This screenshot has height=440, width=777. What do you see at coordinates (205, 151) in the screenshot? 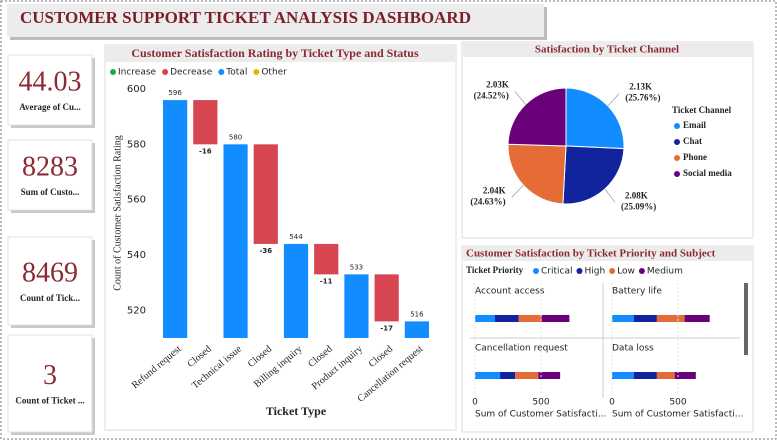
I see `value-label: -16` at bounding box center [205, 151].